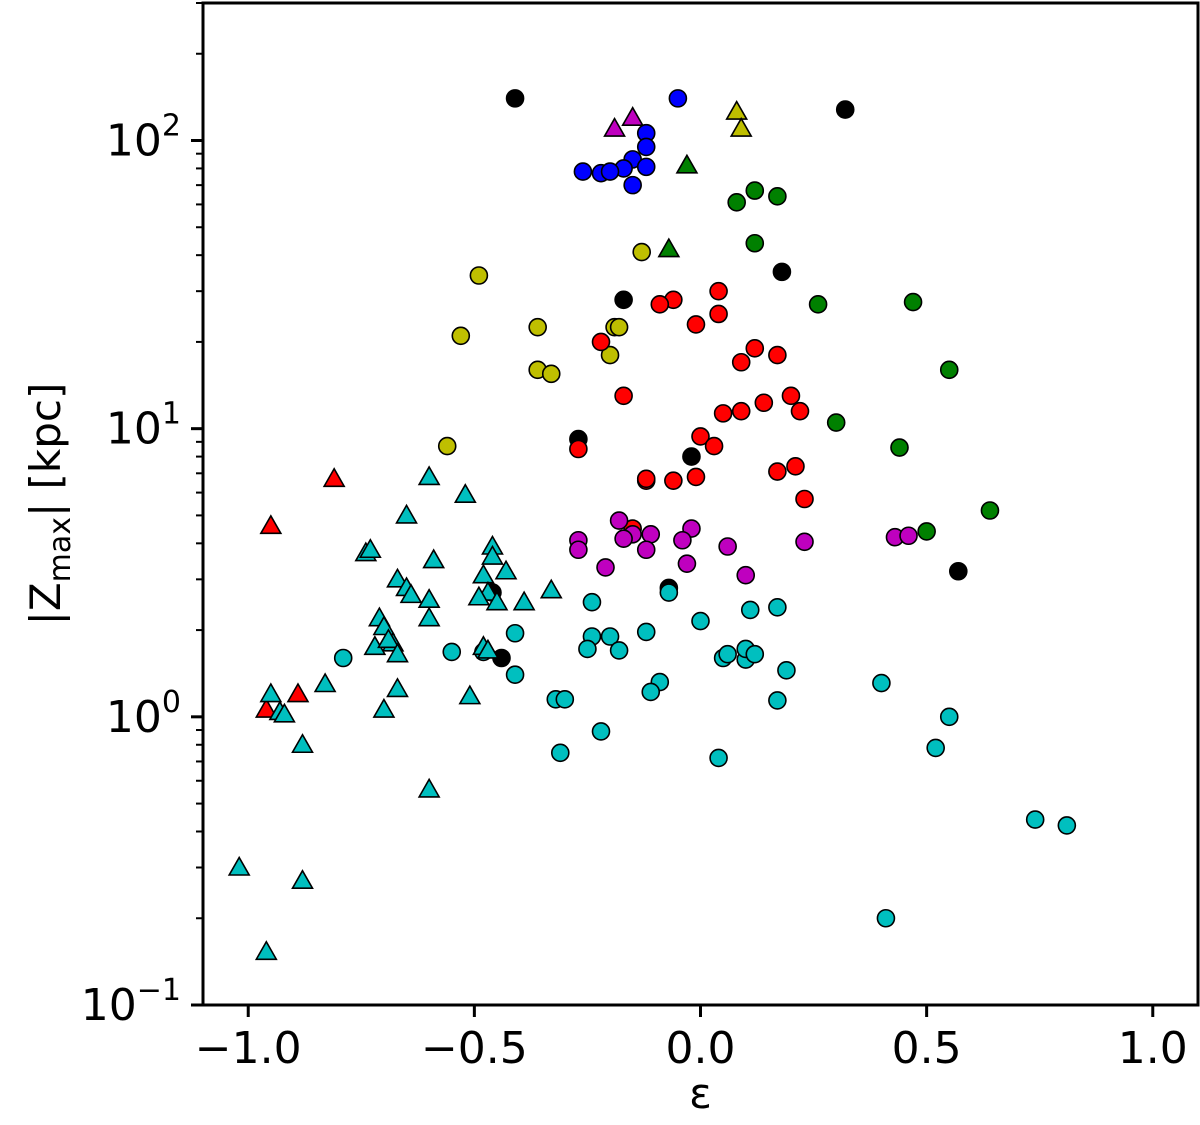  What do you see at coordinates (143, 714) in the screenshot?
I see `y-tick-label: 10⁰` at bounding box center [143, 714].